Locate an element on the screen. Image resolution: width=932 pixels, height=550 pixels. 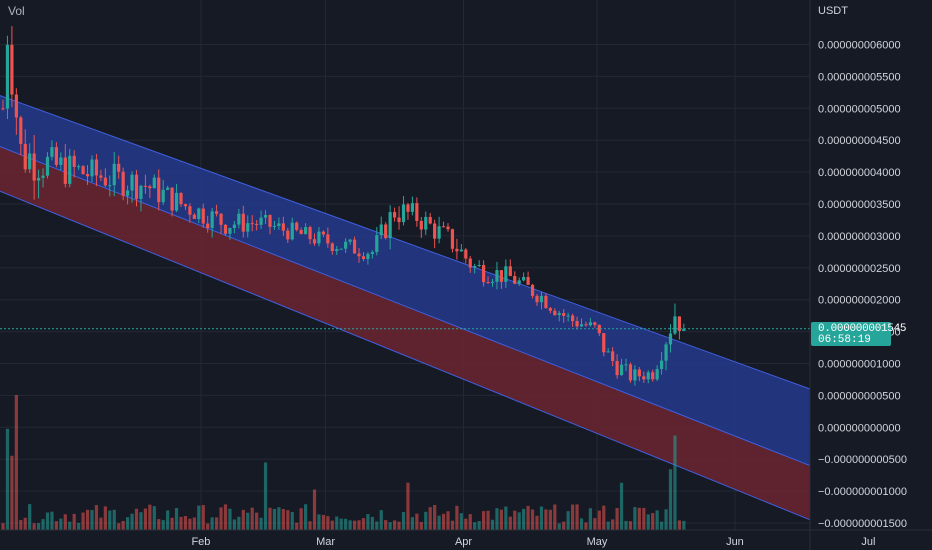
time-axis-ticks: Feb Mar Apr May Jun Jul is located at coordinates (533, 542).